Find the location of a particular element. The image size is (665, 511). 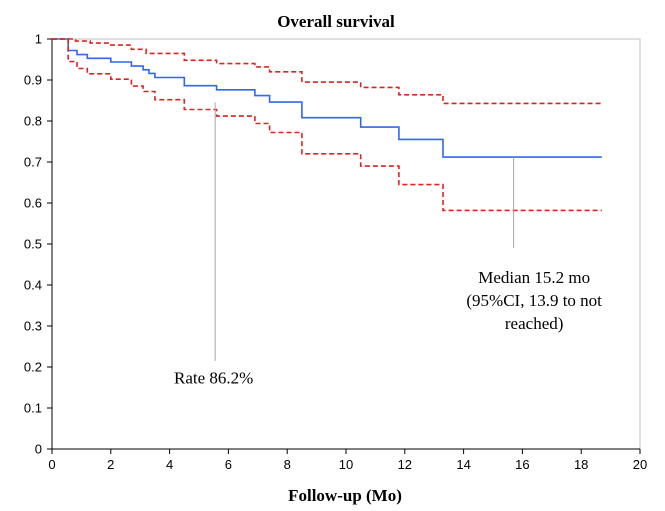

y-tick-label: 0.5 is located at coordinates (33, 244).